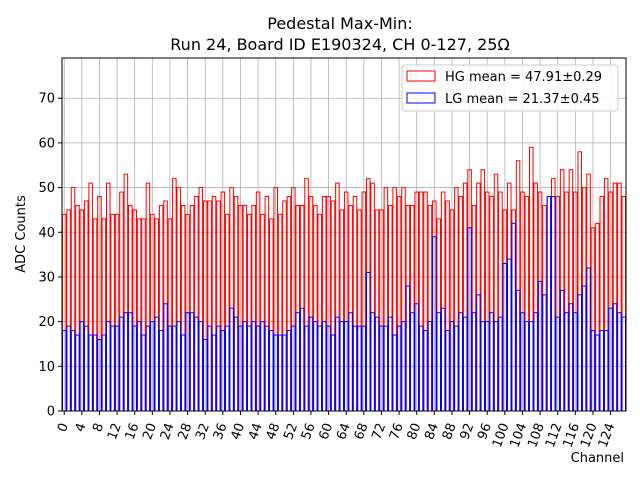 The image size is (640, 480). What do you see at coordinates (21, 234) in the screenshot?
I see `y-axis-label: ADC Counts` at bounding box center [21, 234].